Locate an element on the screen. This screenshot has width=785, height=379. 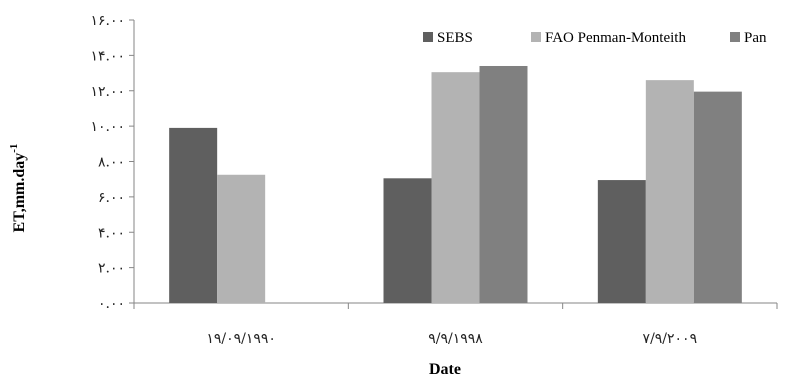
y-tick-label: ۶.۰۰ is located at coordinates (111, 198).